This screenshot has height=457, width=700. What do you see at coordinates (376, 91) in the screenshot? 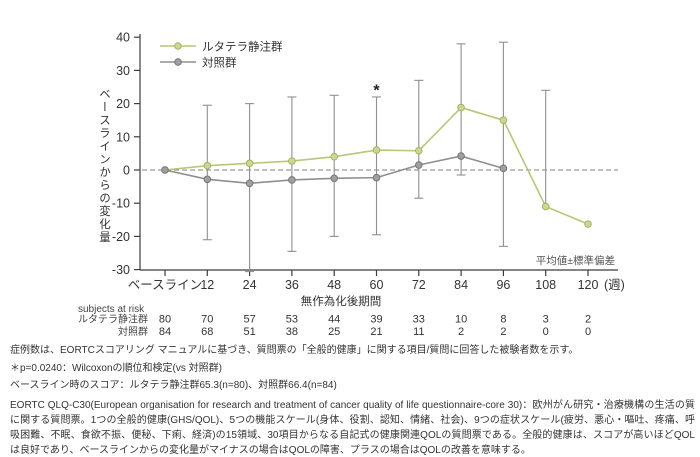
I see `significance-asterisk: *` at bounding box center [376, 91].